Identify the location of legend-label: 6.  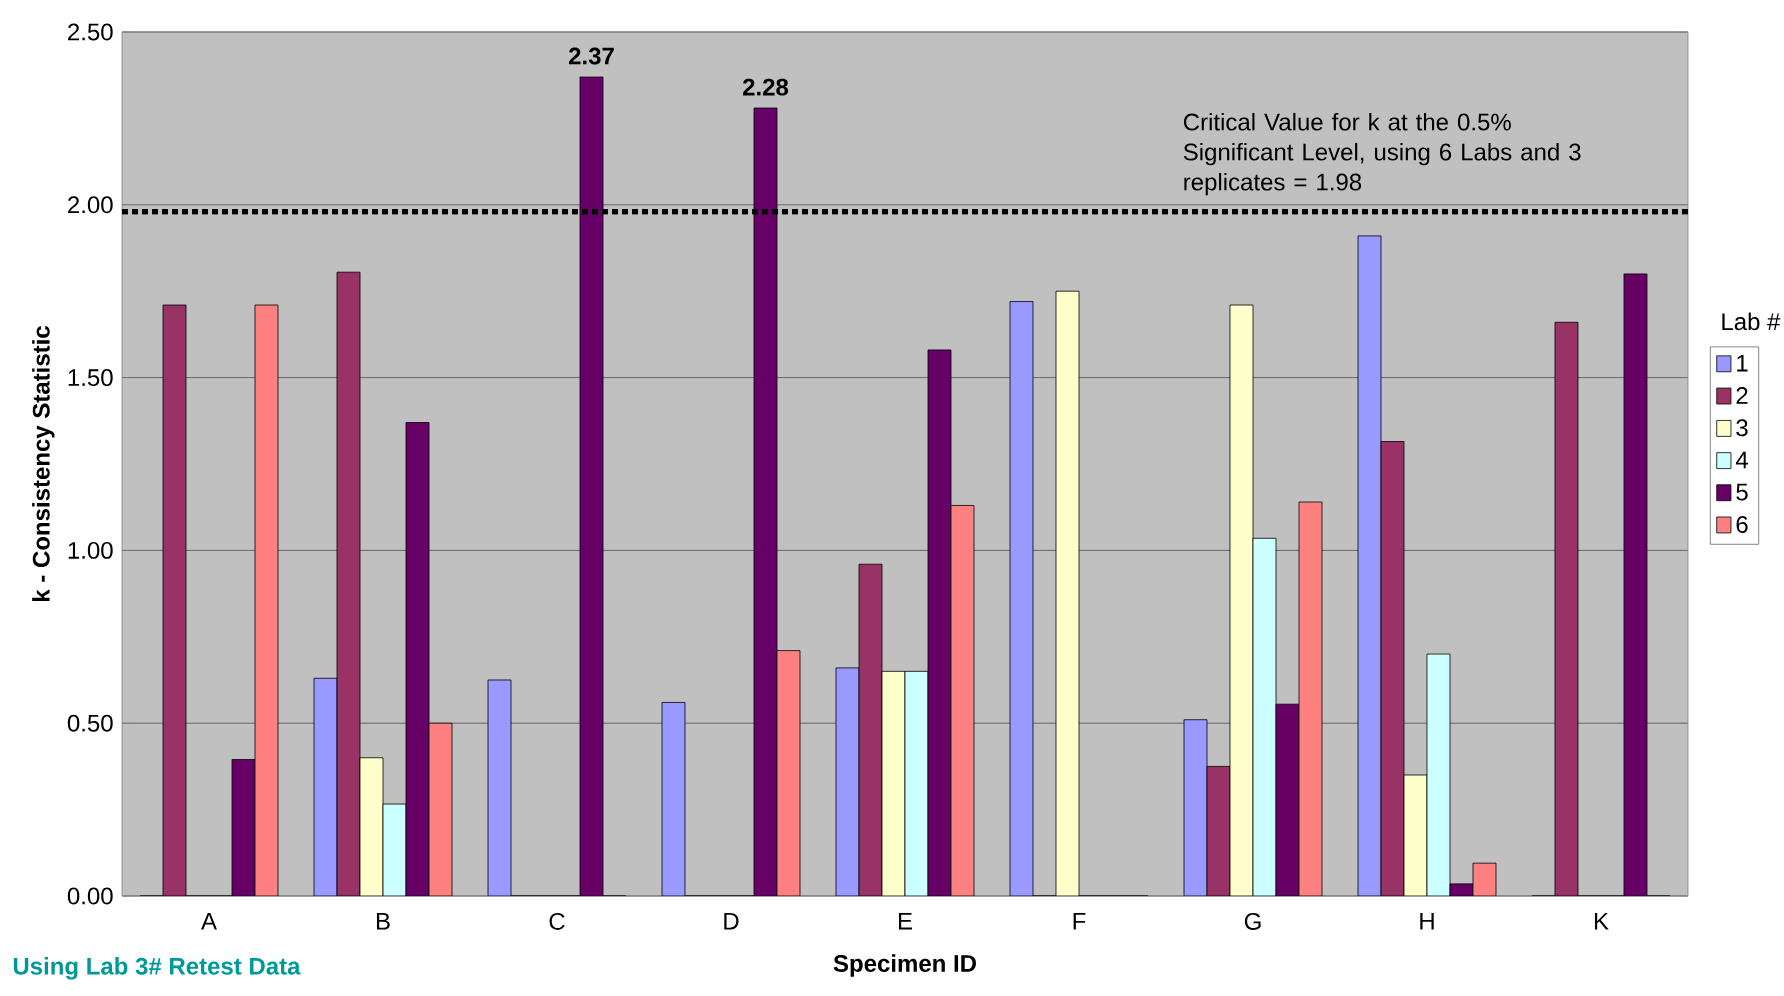
(1742, 524).